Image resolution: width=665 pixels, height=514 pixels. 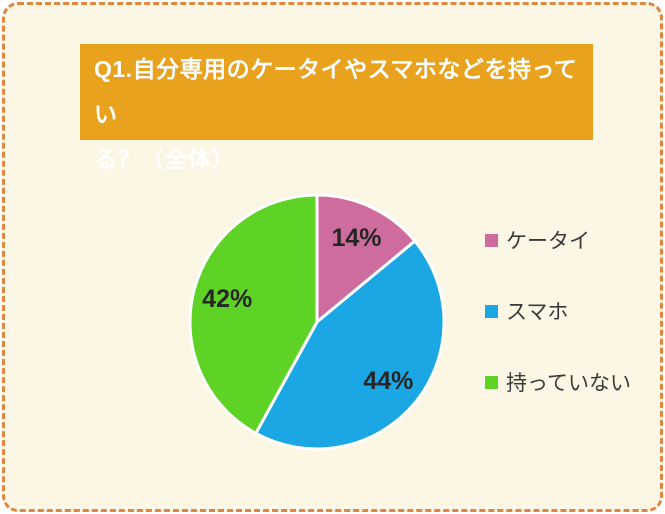 I want to click on legend-item-3: 持っていない, so click(x=558, y=382).